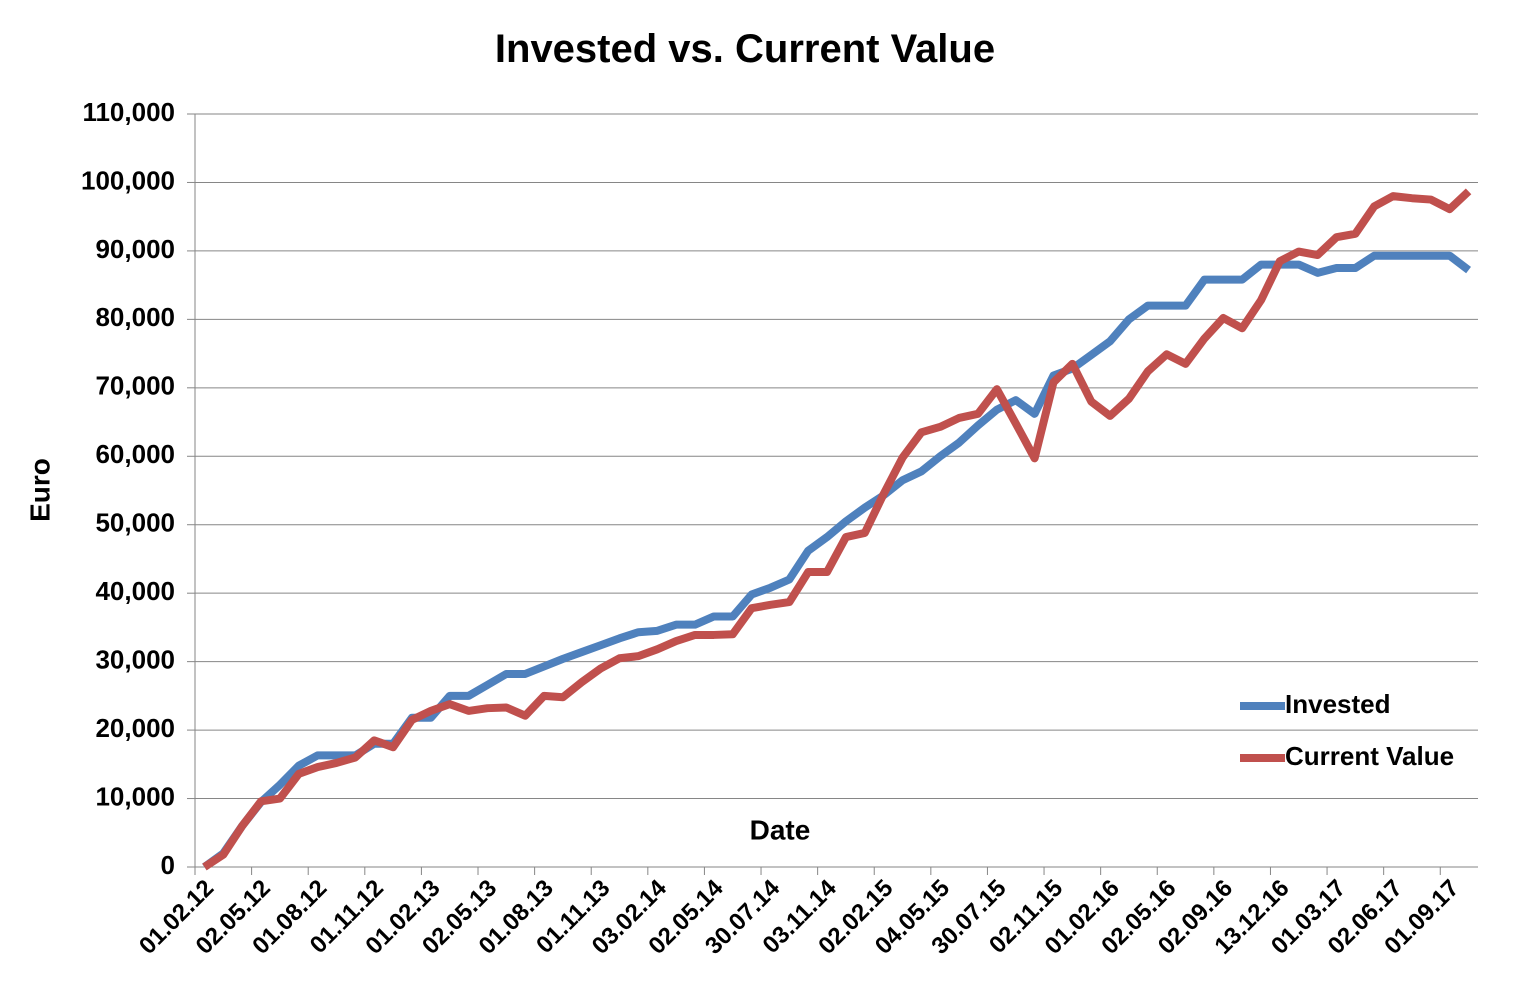 The height and width of the screenshot is (1006, 1530). Describe the element at coordinates (135, 660) in the screenshot. I see `y-tick-label: 30,000` at that location.